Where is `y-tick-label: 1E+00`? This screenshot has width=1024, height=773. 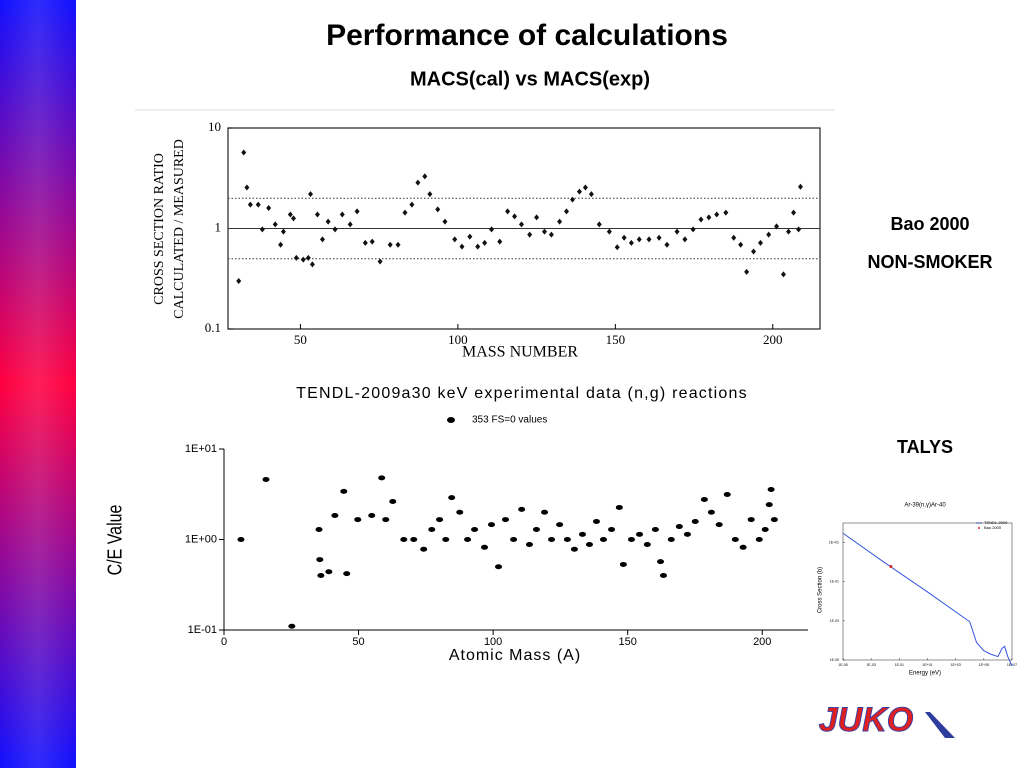 y-tick-label: 1E+00 is located at coordinates (201, 539).